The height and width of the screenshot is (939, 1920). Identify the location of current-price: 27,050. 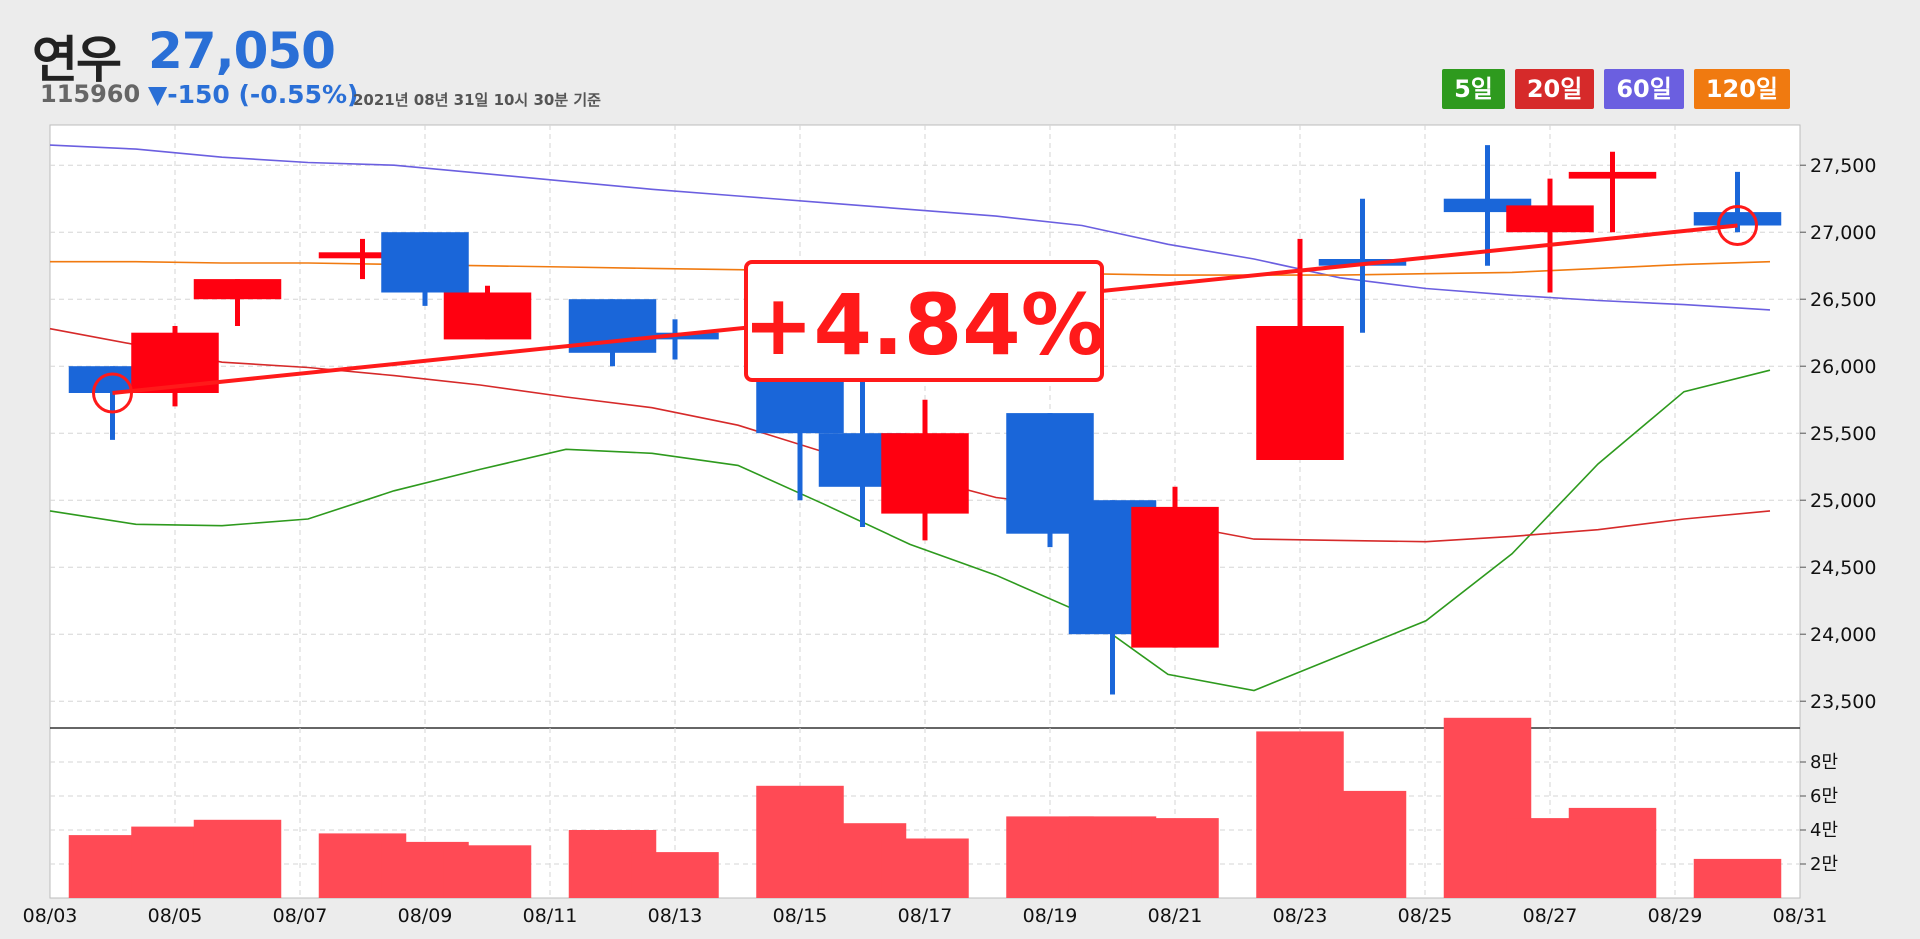
(242, 51).